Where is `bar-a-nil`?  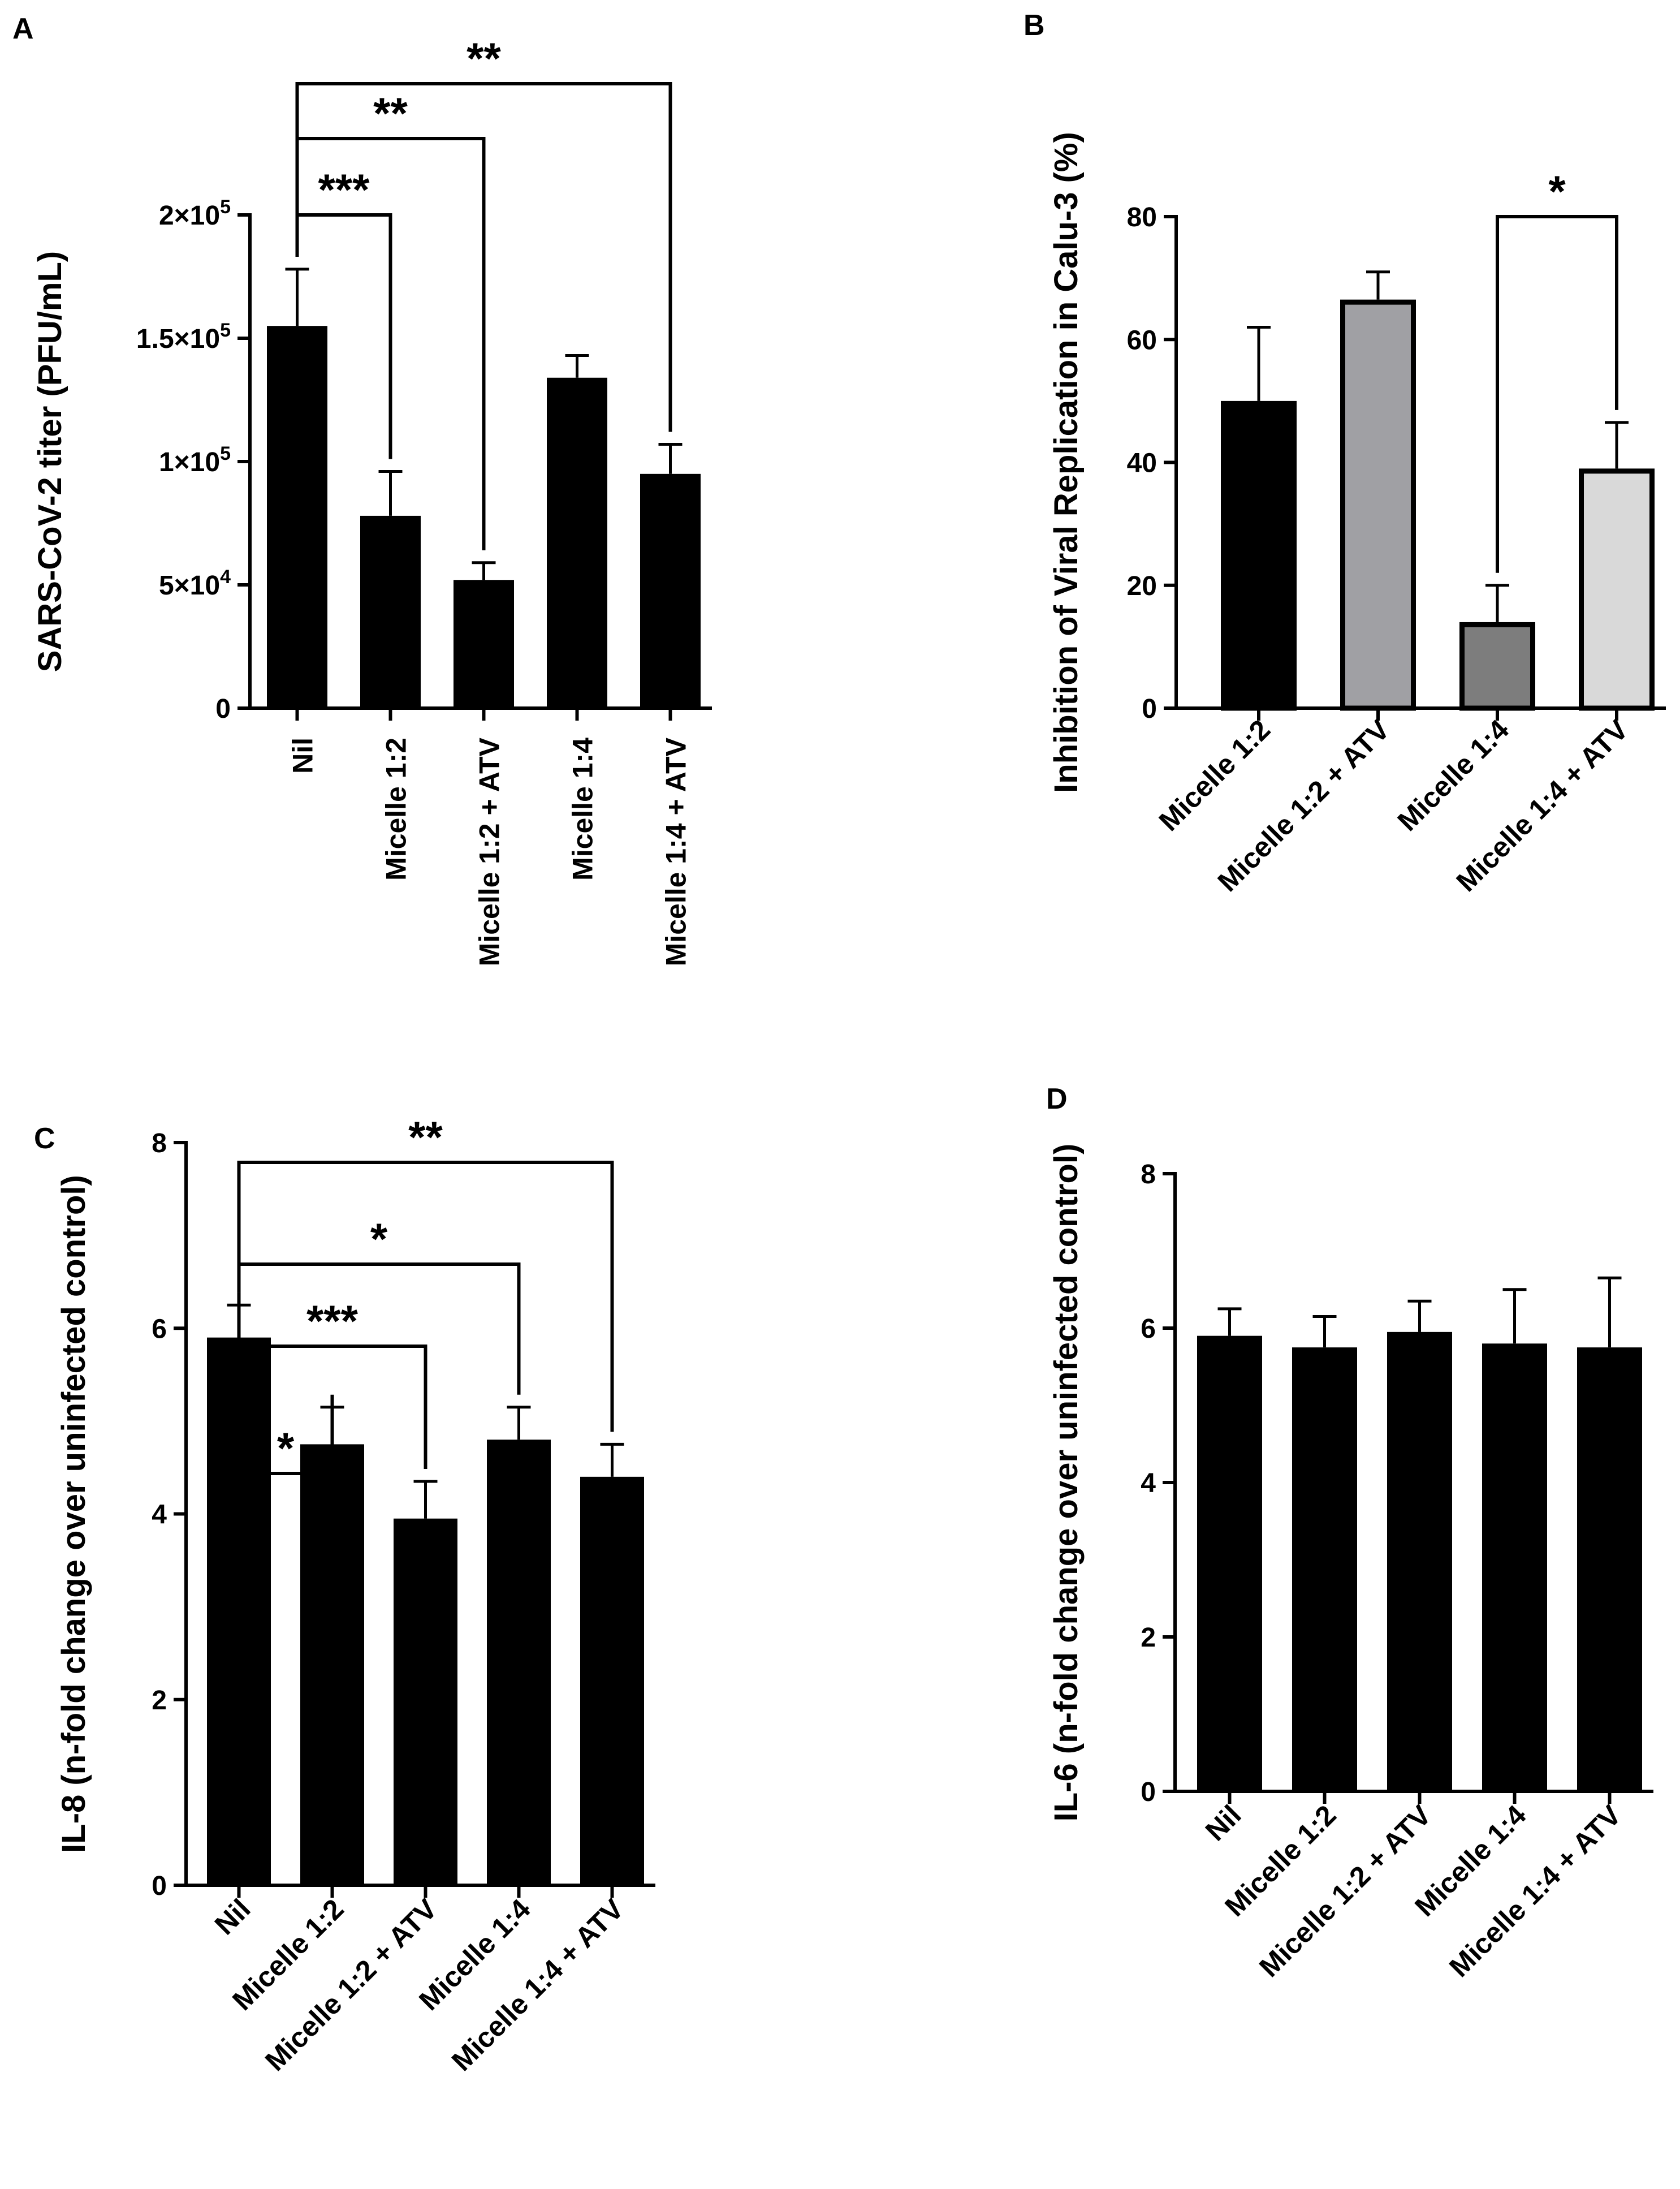 bar-a-nil is located at coordinates (297, 517).